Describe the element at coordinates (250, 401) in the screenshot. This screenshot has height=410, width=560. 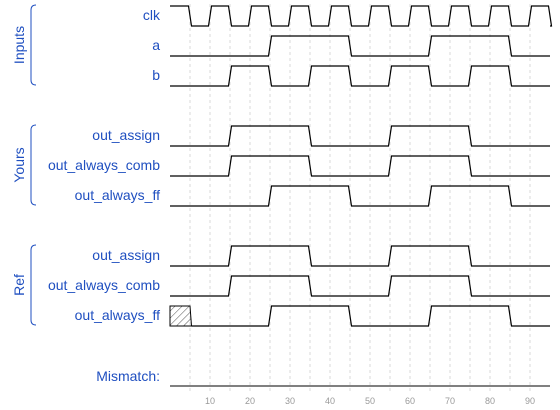
I see `time-tick-label: 20` at that location.